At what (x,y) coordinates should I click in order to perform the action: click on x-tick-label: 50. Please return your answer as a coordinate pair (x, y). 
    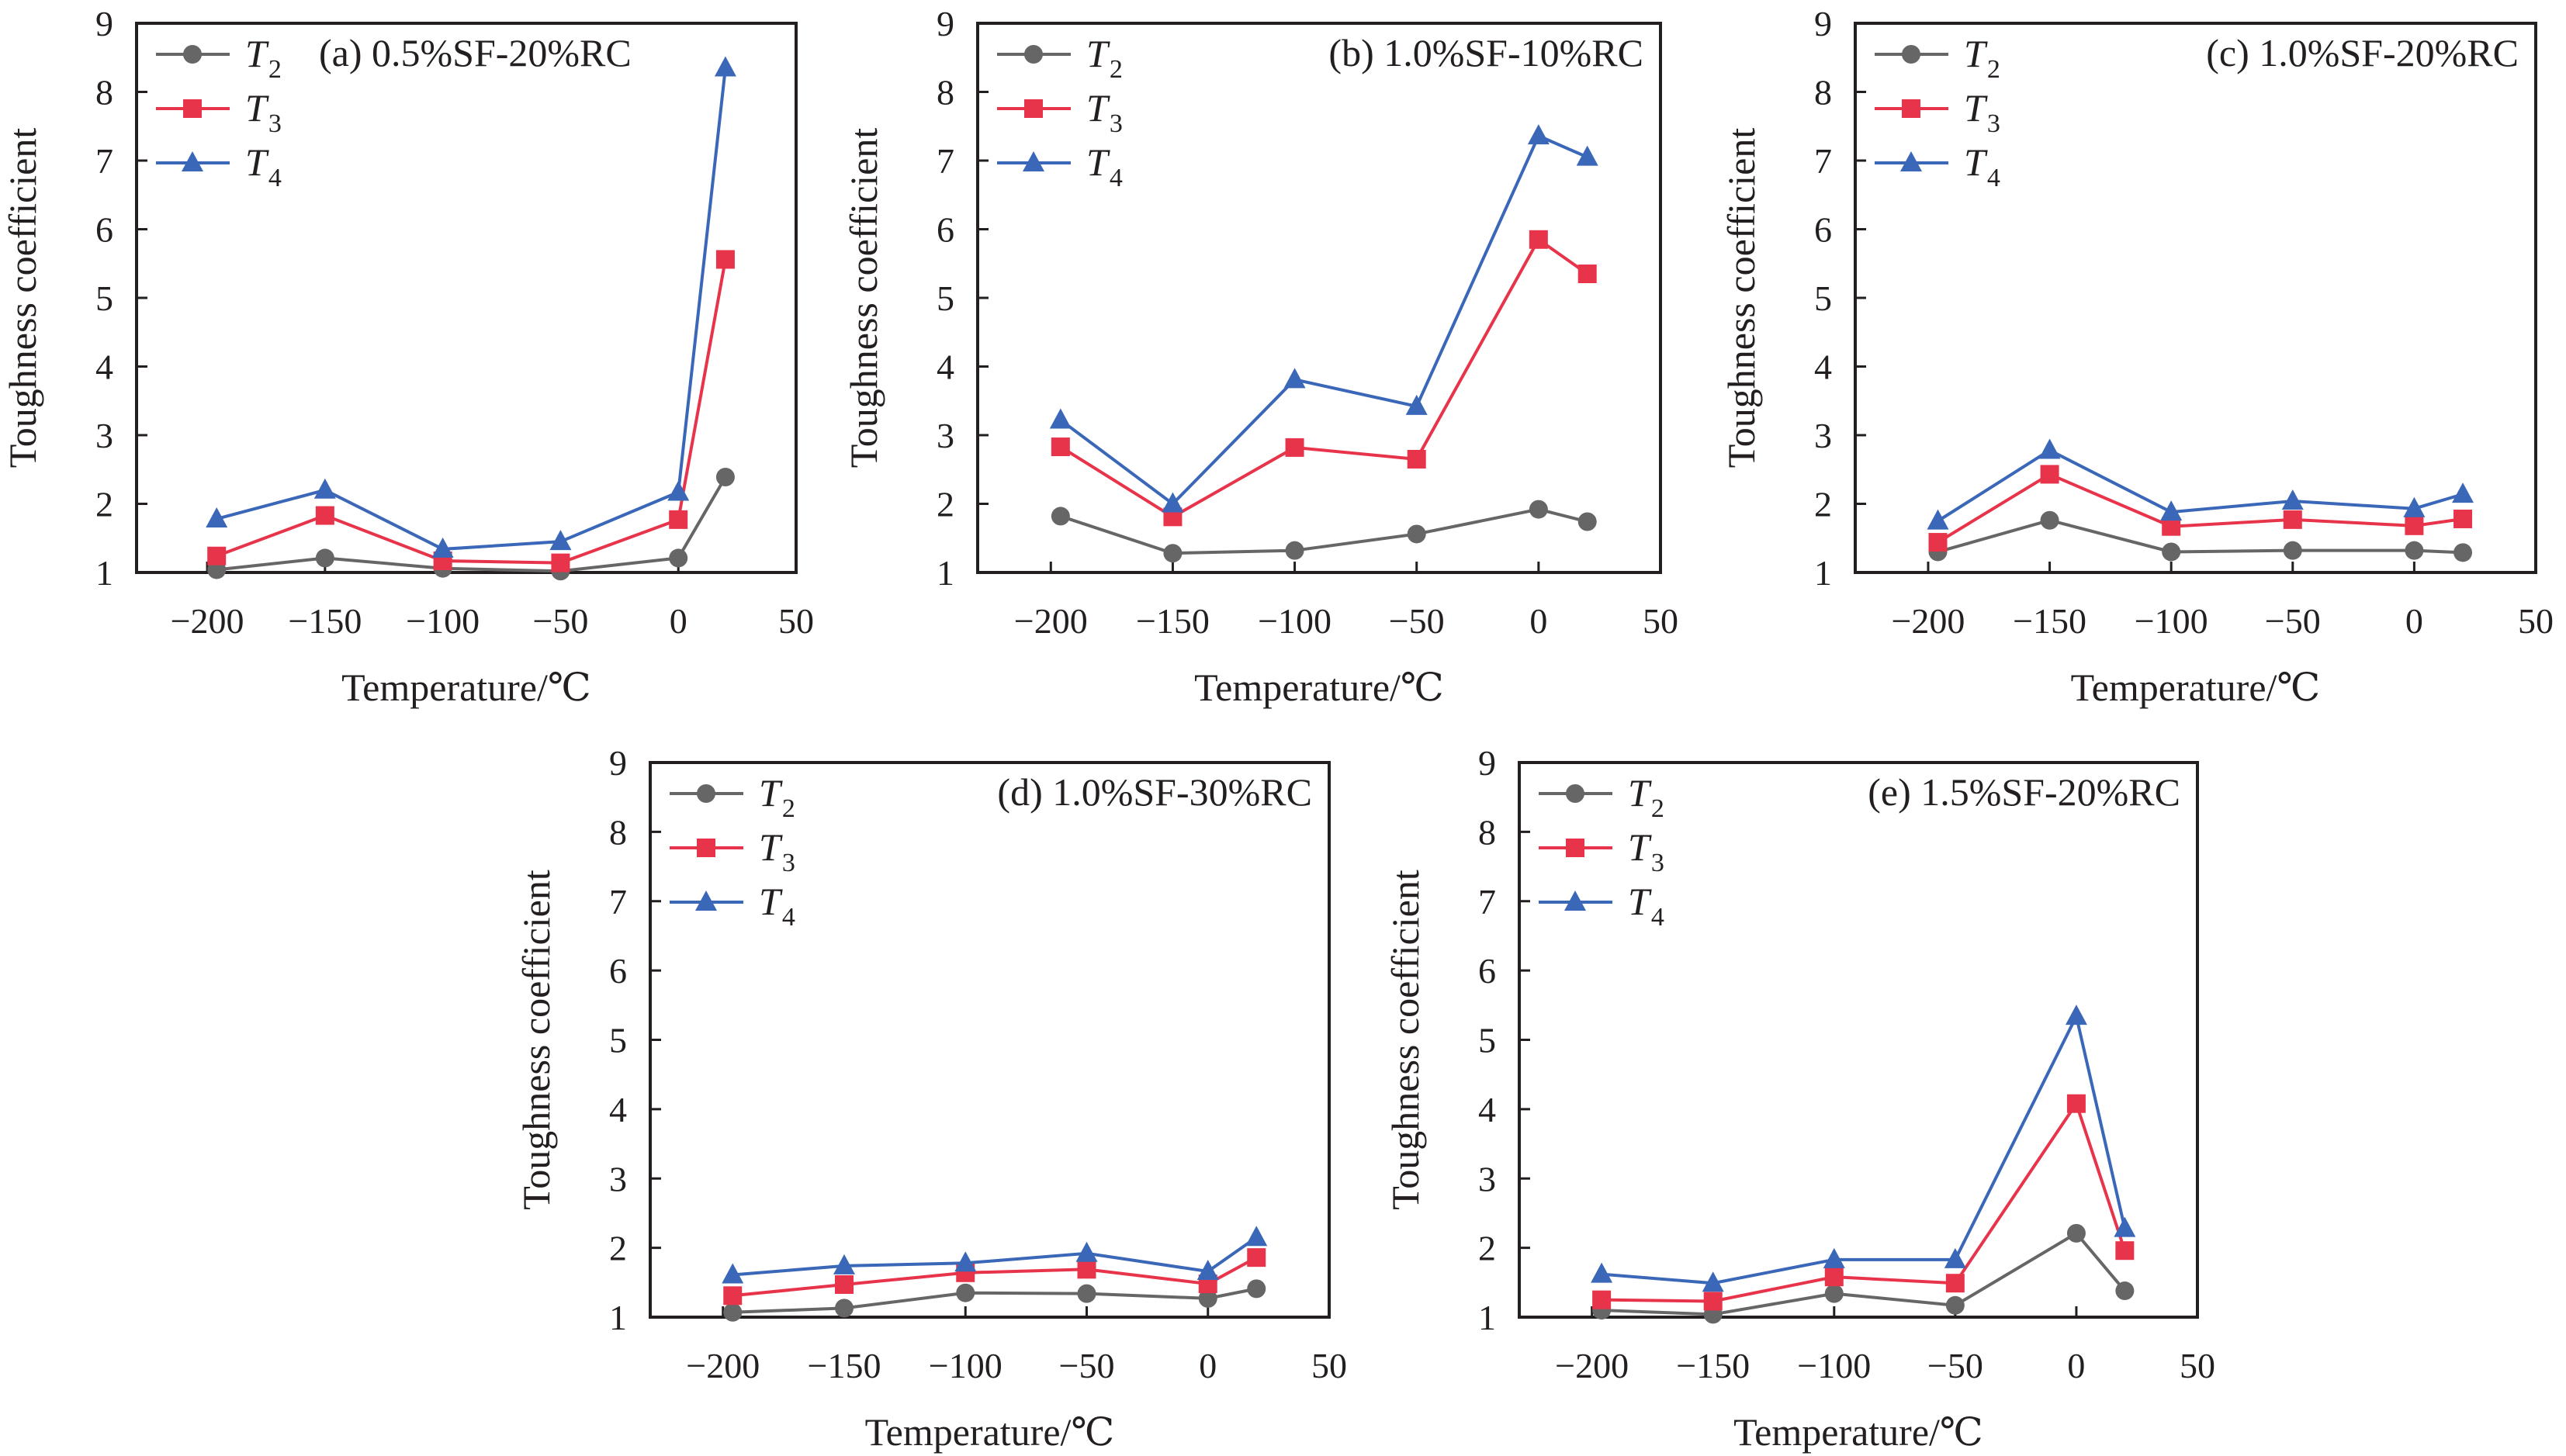
    Looking at the image, I should click on (2197, 1365).